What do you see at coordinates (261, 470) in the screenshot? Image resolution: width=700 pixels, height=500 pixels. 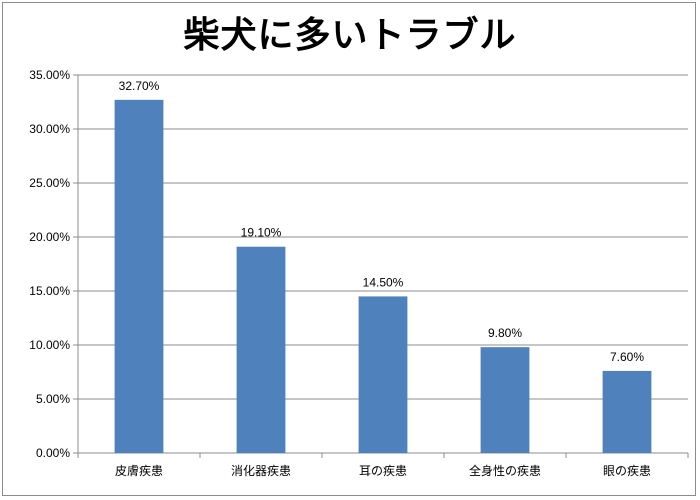 I see `x-category-label: 消化器疾患` at bounding box center [261, 470].